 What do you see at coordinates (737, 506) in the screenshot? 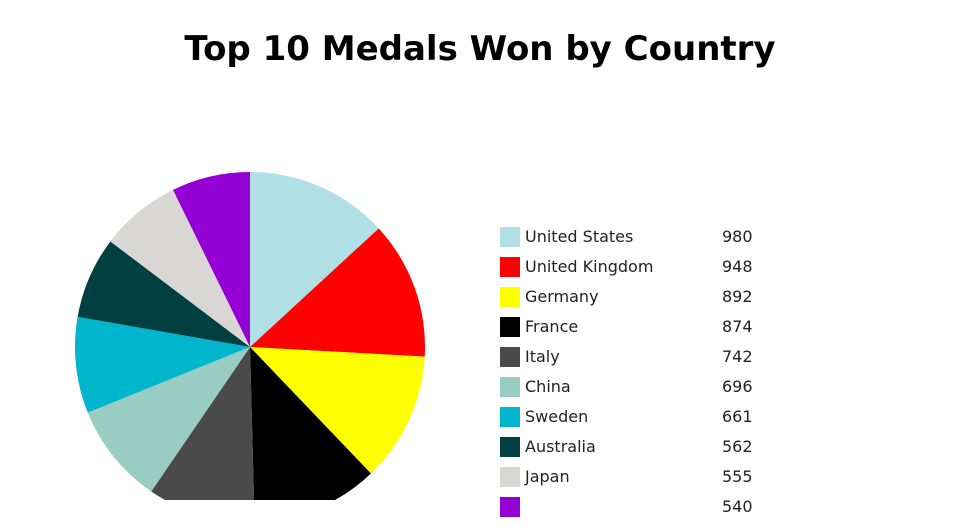
I see `legend-value: 540` at bounding box center [737, 506].